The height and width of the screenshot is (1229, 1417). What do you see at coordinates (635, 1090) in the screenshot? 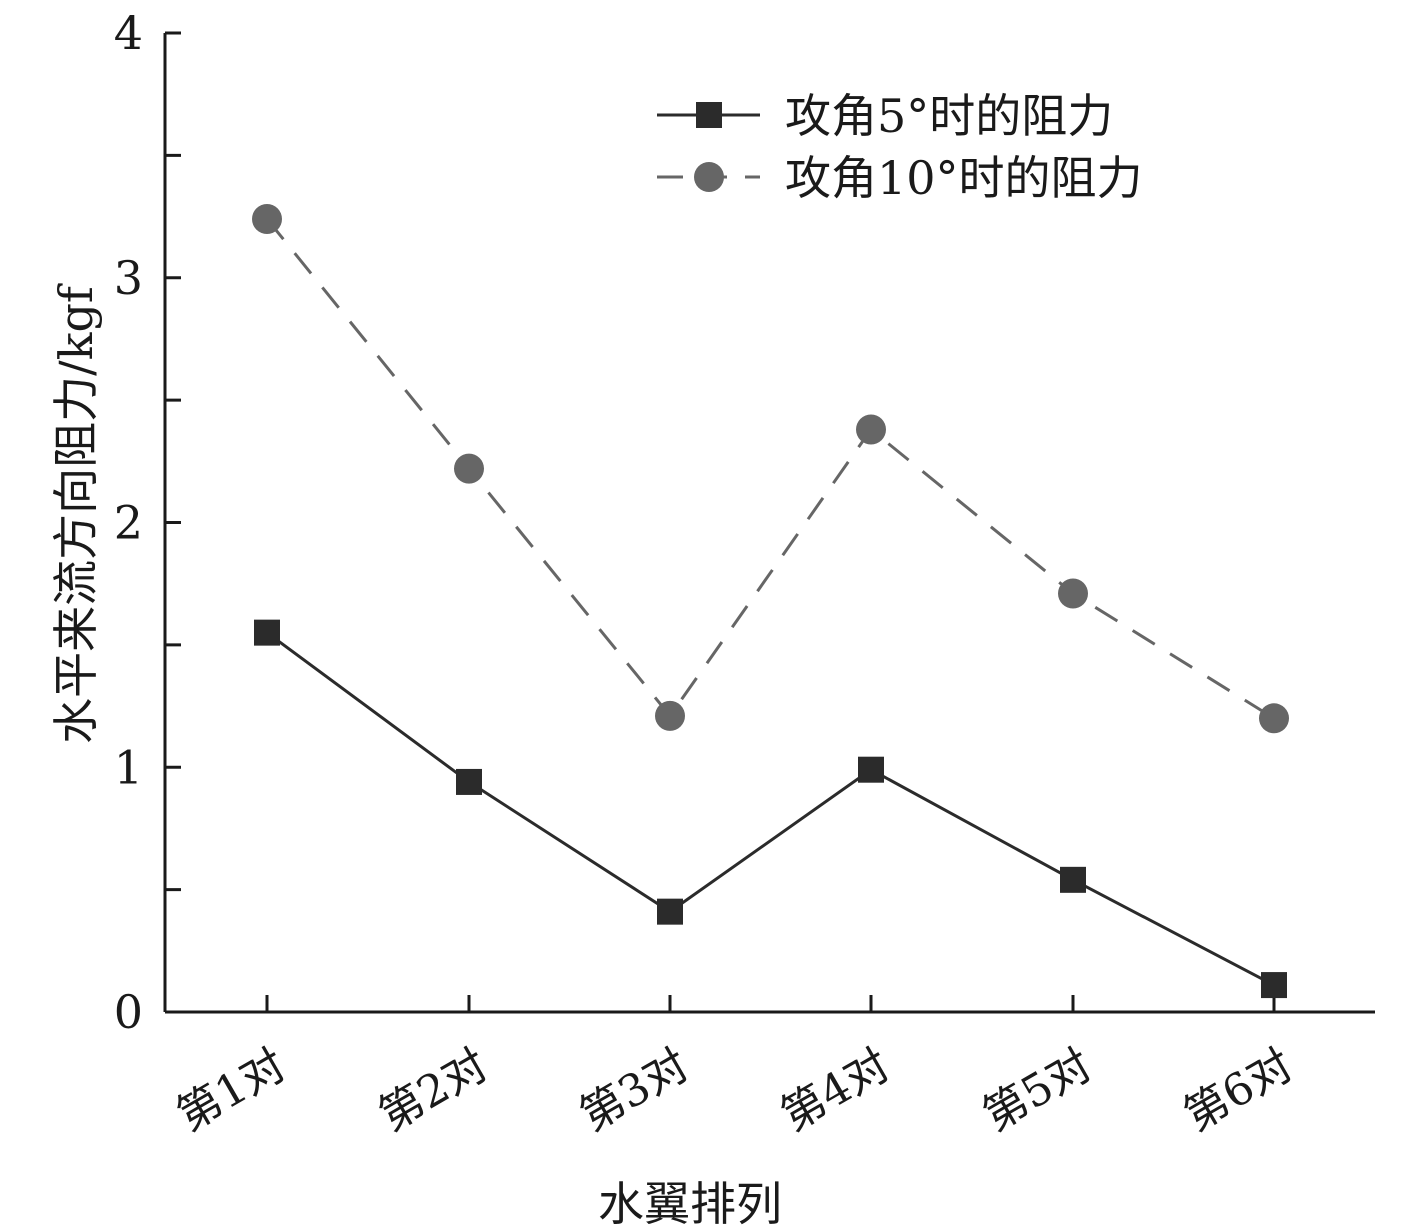
I see `x-tick-label: 第3对` at bounding box center [635, 1090].